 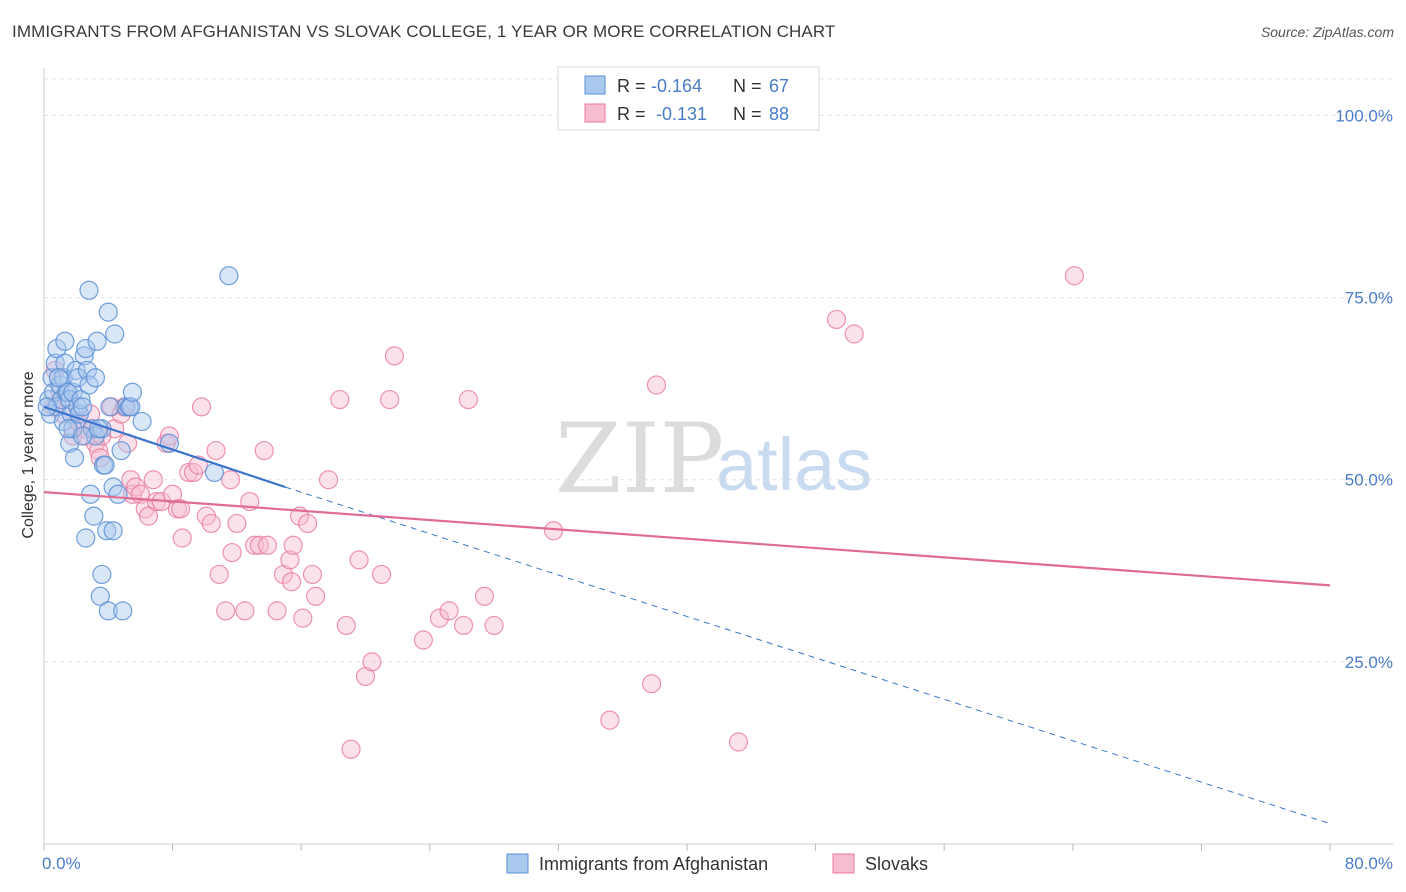 I want to click on legend-n-label-slovaks: N =, so click(x=747, y=114).